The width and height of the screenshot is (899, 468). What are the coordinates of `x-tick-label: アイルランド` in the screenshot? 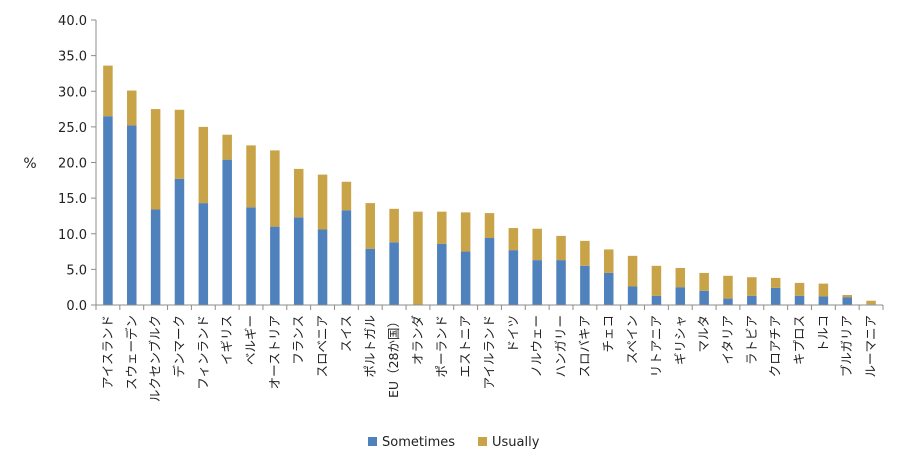 It's located at (489, 352).